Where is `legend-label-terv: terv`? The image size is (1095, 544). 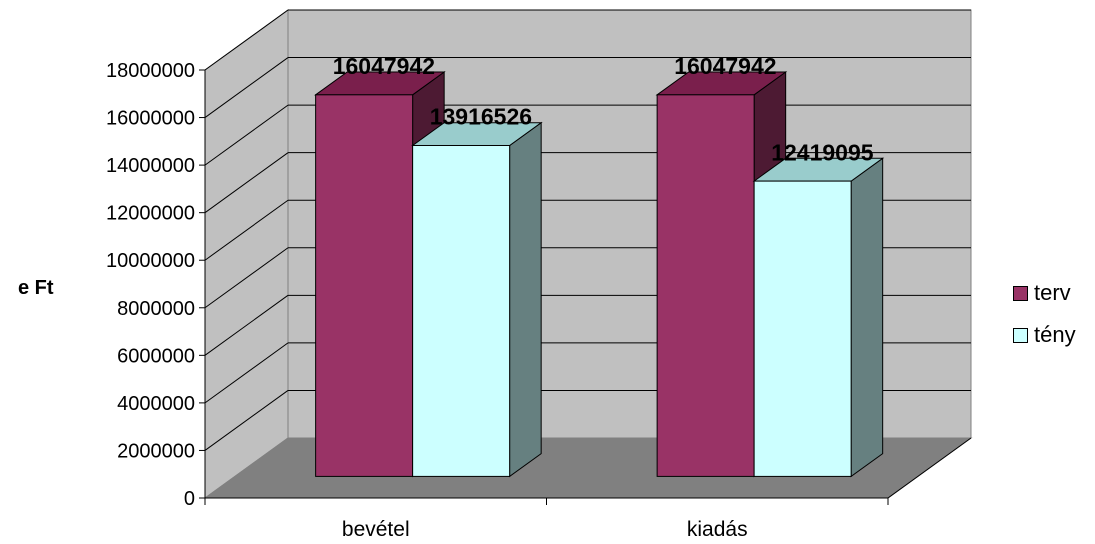 legend-label-terv: terv is located at coordinates (1052, 292).